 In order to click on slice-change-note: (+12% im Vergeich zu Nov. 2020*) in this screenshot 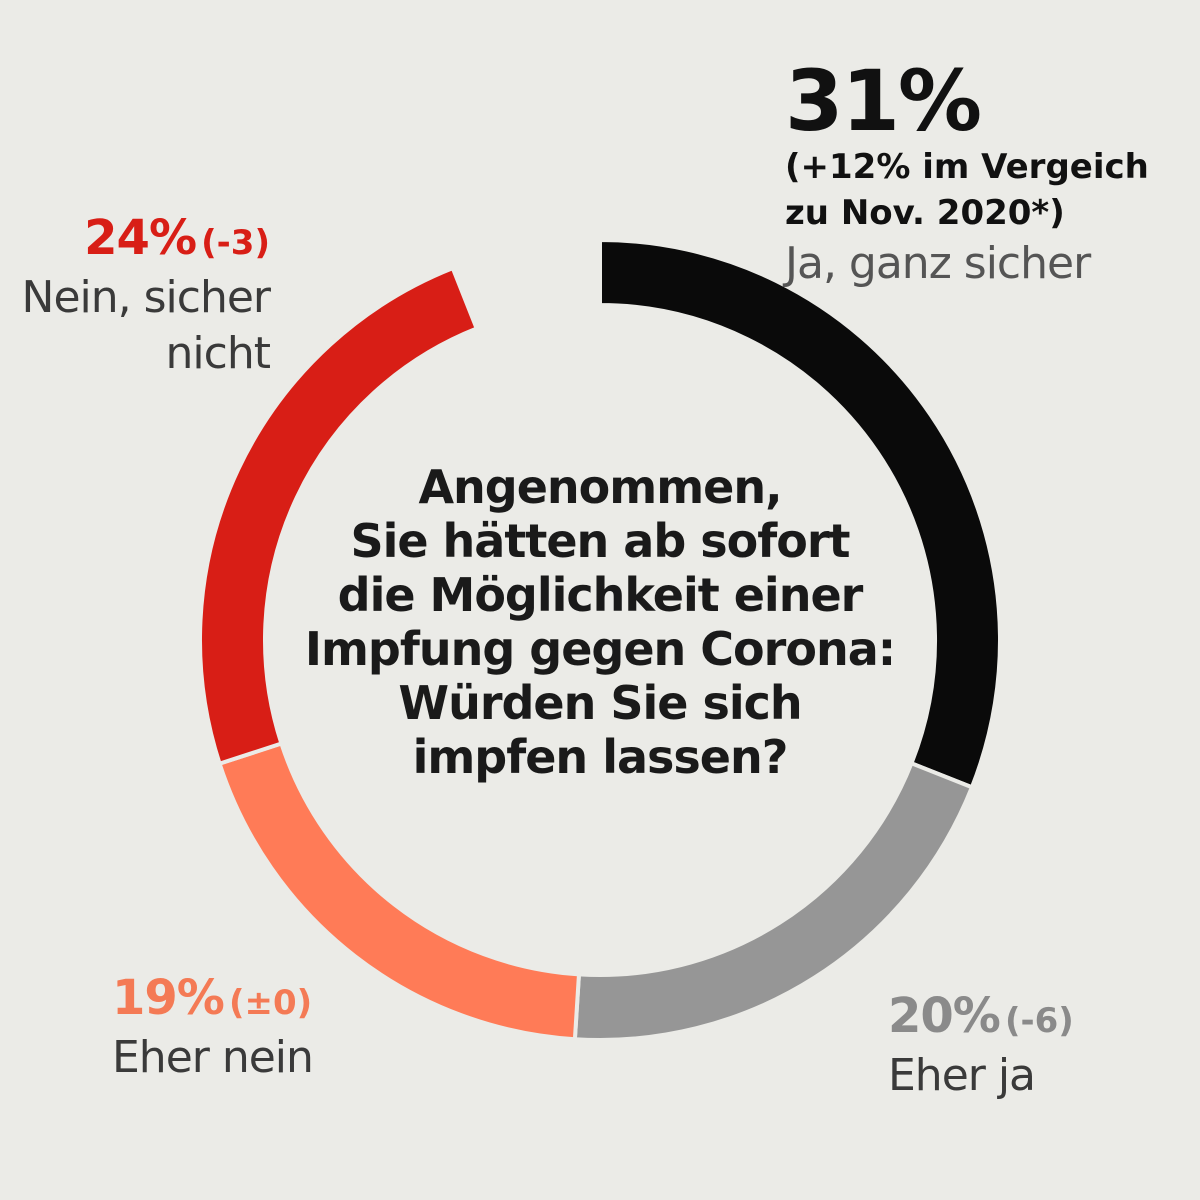, I will do `click(967, 190)`.